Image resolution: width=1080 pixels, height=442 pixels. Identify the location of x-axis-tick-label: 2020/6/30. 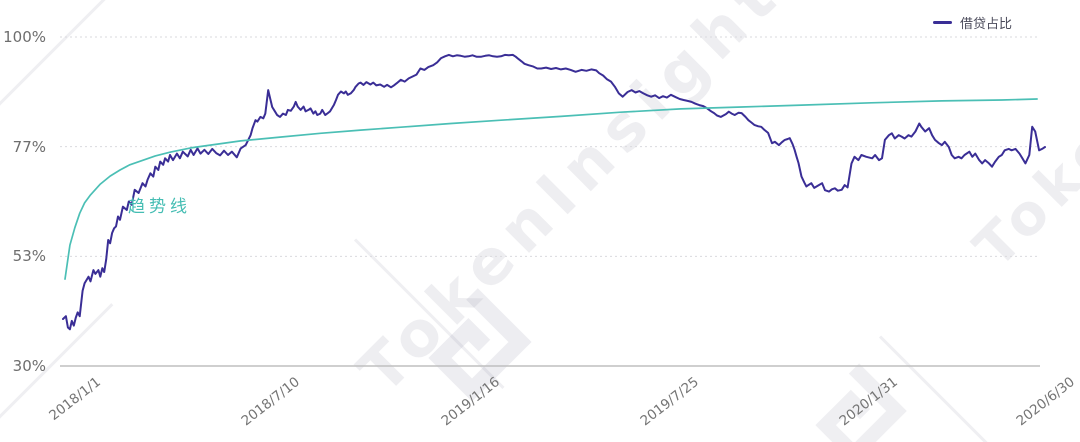
(1045, 402).